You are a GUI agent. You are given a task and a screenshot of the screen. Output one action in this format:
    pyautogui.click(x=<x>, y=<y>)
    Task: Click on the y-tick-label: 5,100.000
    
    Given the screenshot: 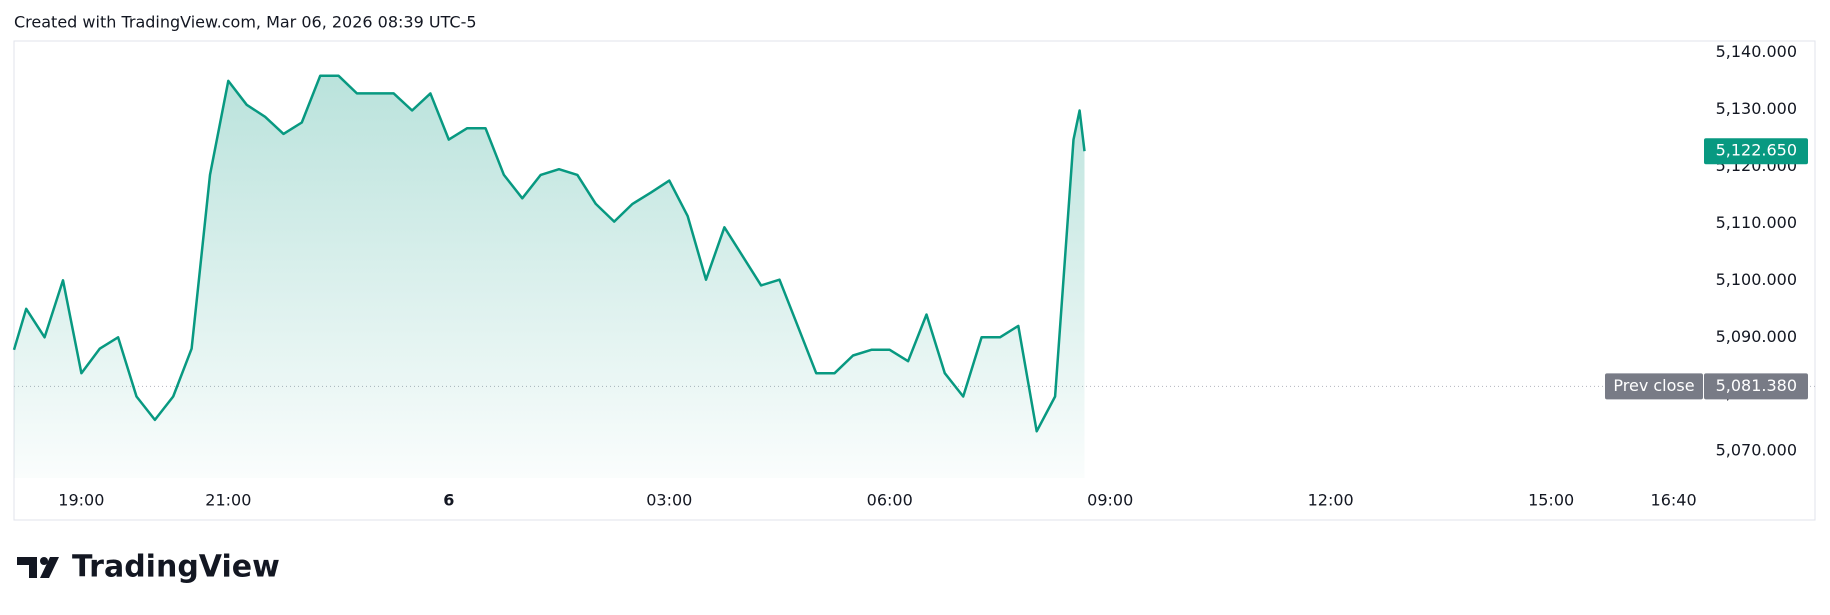 What is the action you would take?
    pyautogui.click(x=1756, y=279)
    